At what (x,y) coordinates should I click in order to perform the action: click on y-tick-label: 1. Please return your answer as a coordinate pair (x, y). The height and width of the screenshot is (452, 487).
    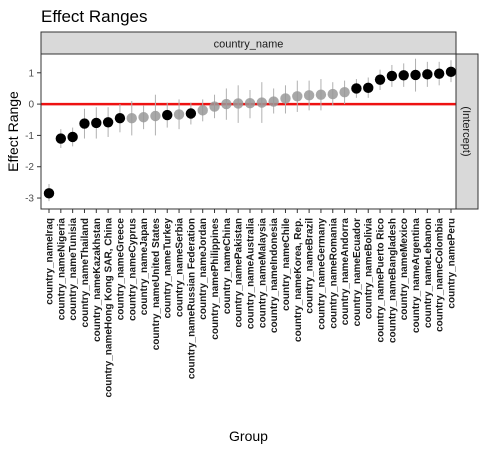
    Looking at the image, I should click on (31, 73).